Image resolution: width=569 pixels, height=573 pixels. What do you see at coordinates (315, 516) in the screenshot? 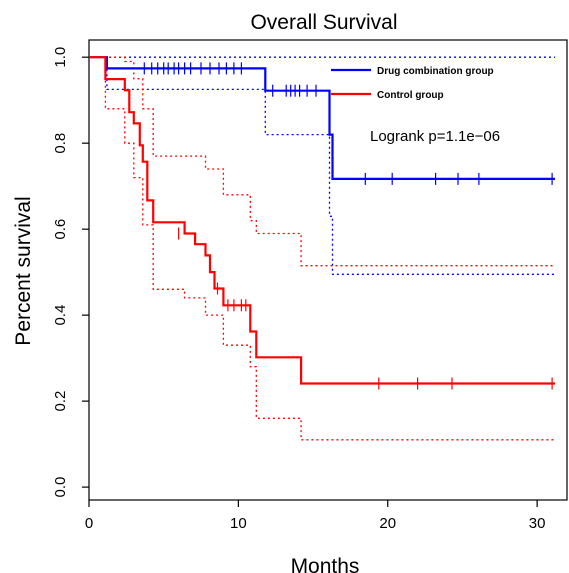
I see `x-axis: 0 10 20 30` at bounding box center [315, 516].